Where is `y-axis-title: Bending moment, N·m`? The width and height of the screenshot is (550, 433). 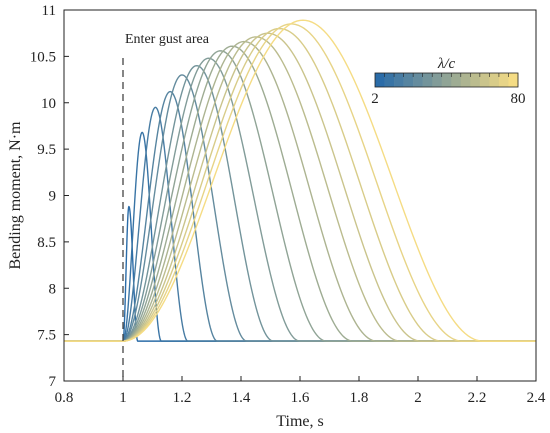
y-axis-title: Bending moment, N·m is located at coordinates (15, 195).